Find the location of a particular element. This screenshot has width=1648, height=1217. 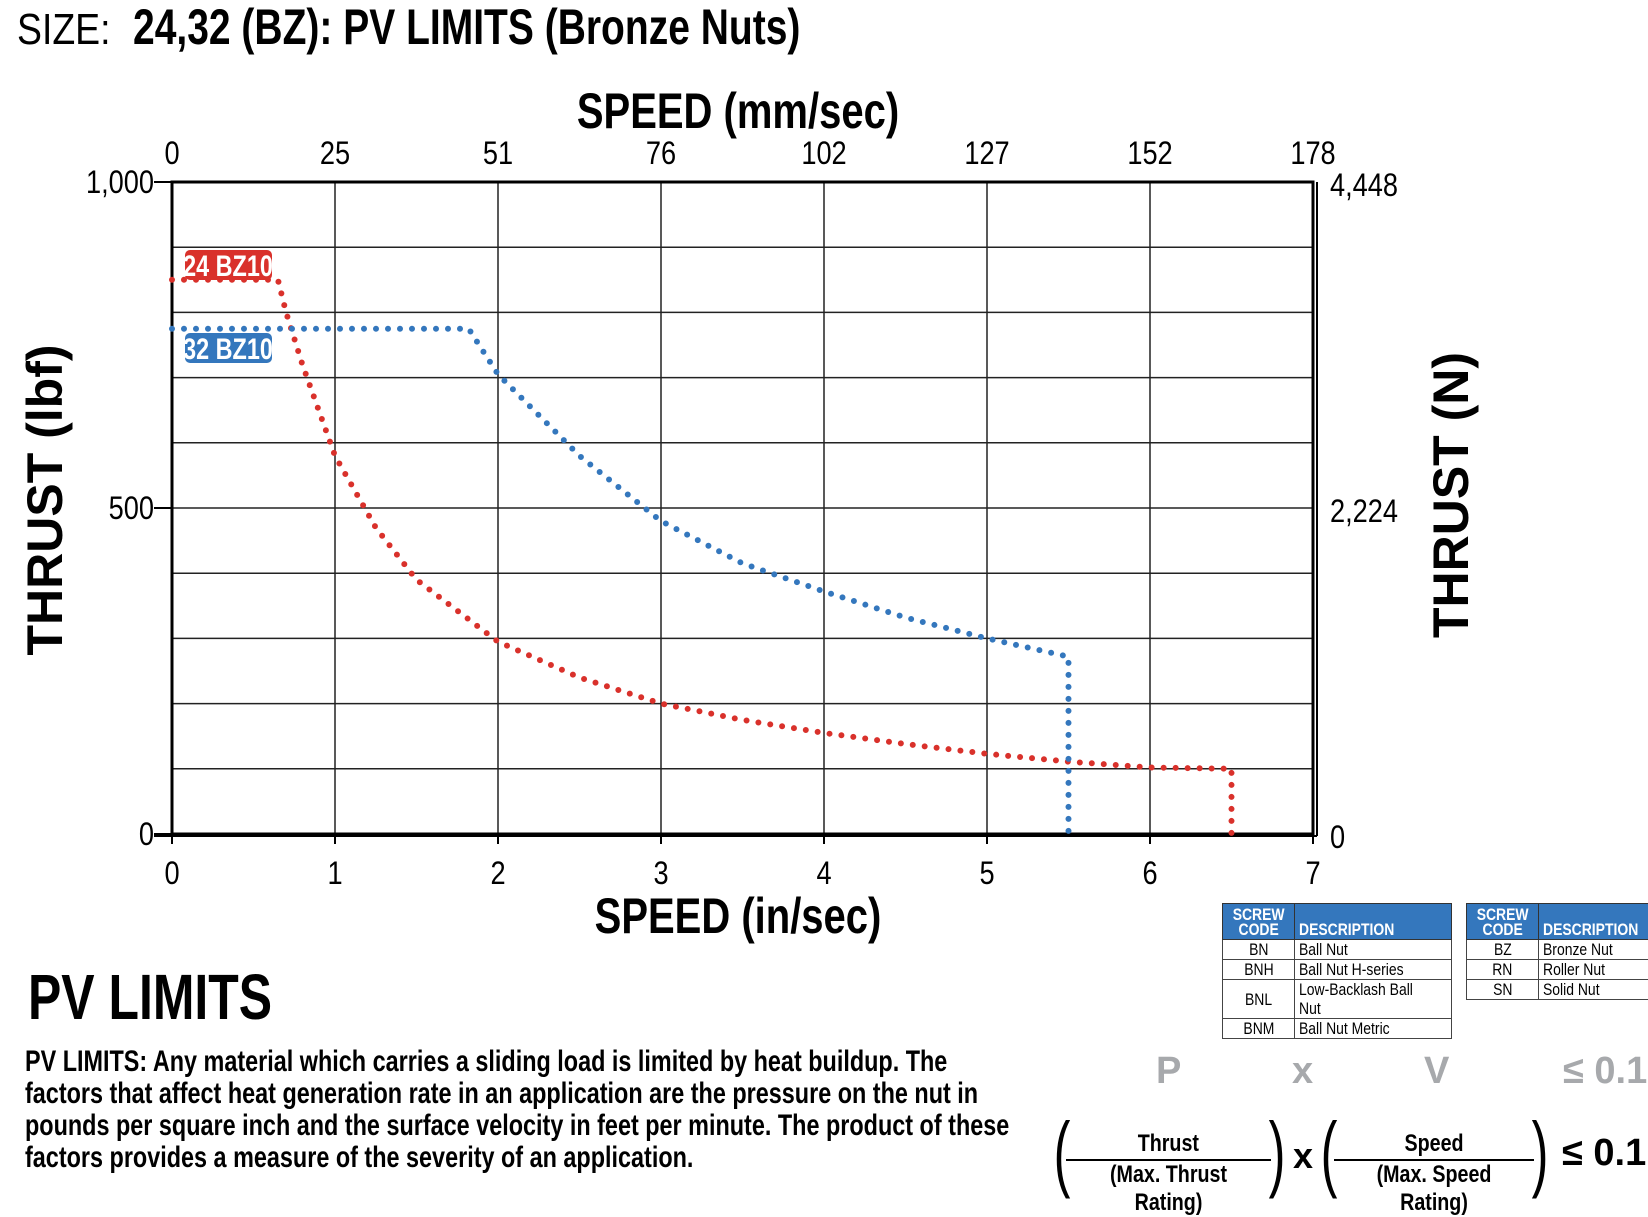

x-tick-label: 1 is located at coordinates (334, 874).